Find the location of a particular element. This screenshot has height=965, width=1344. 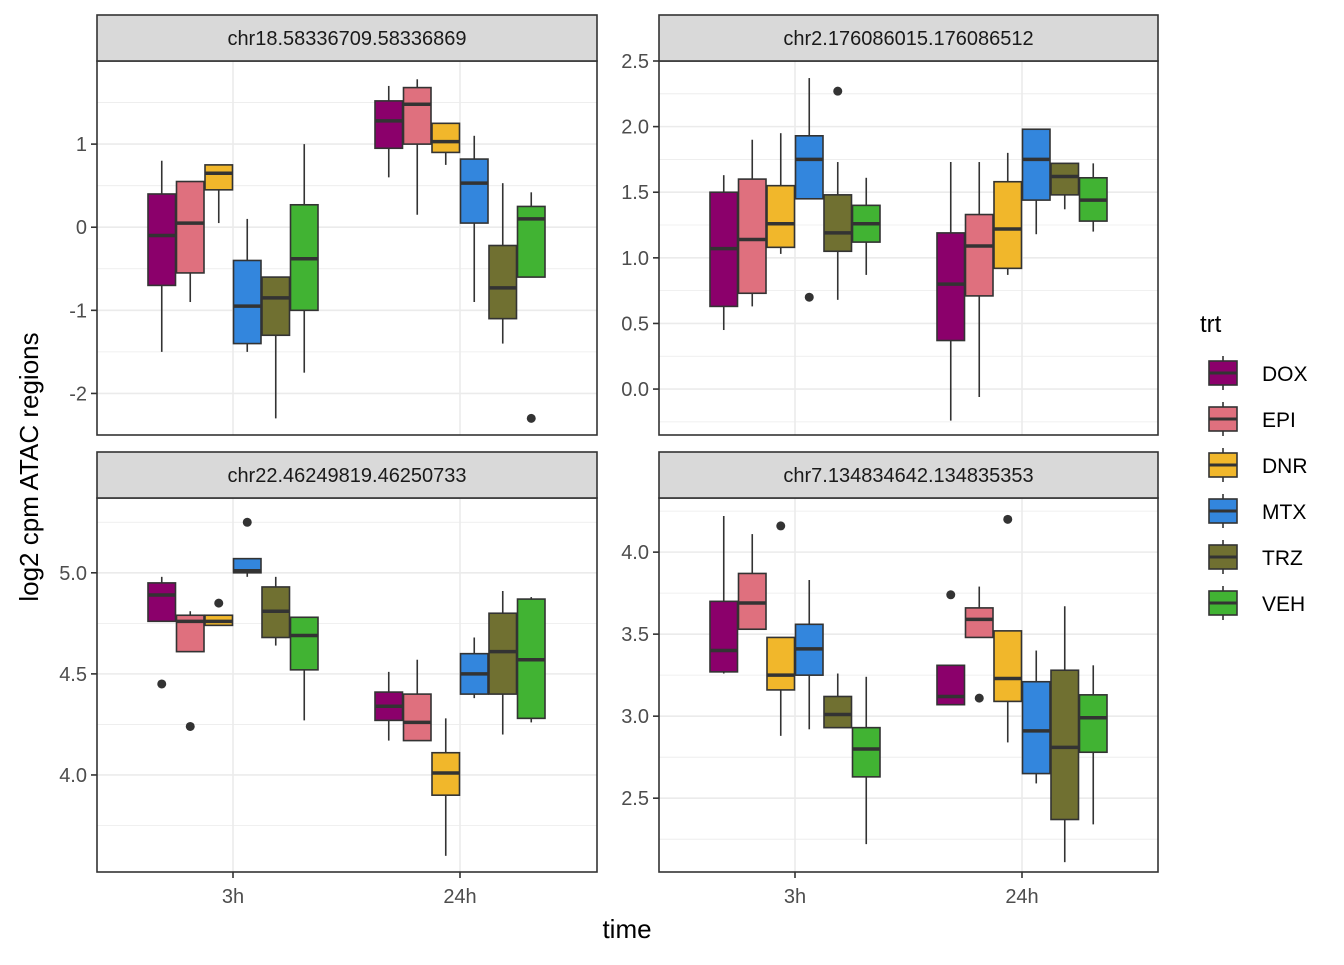

legend-label: MTX is located at coordinates (1284, 512).